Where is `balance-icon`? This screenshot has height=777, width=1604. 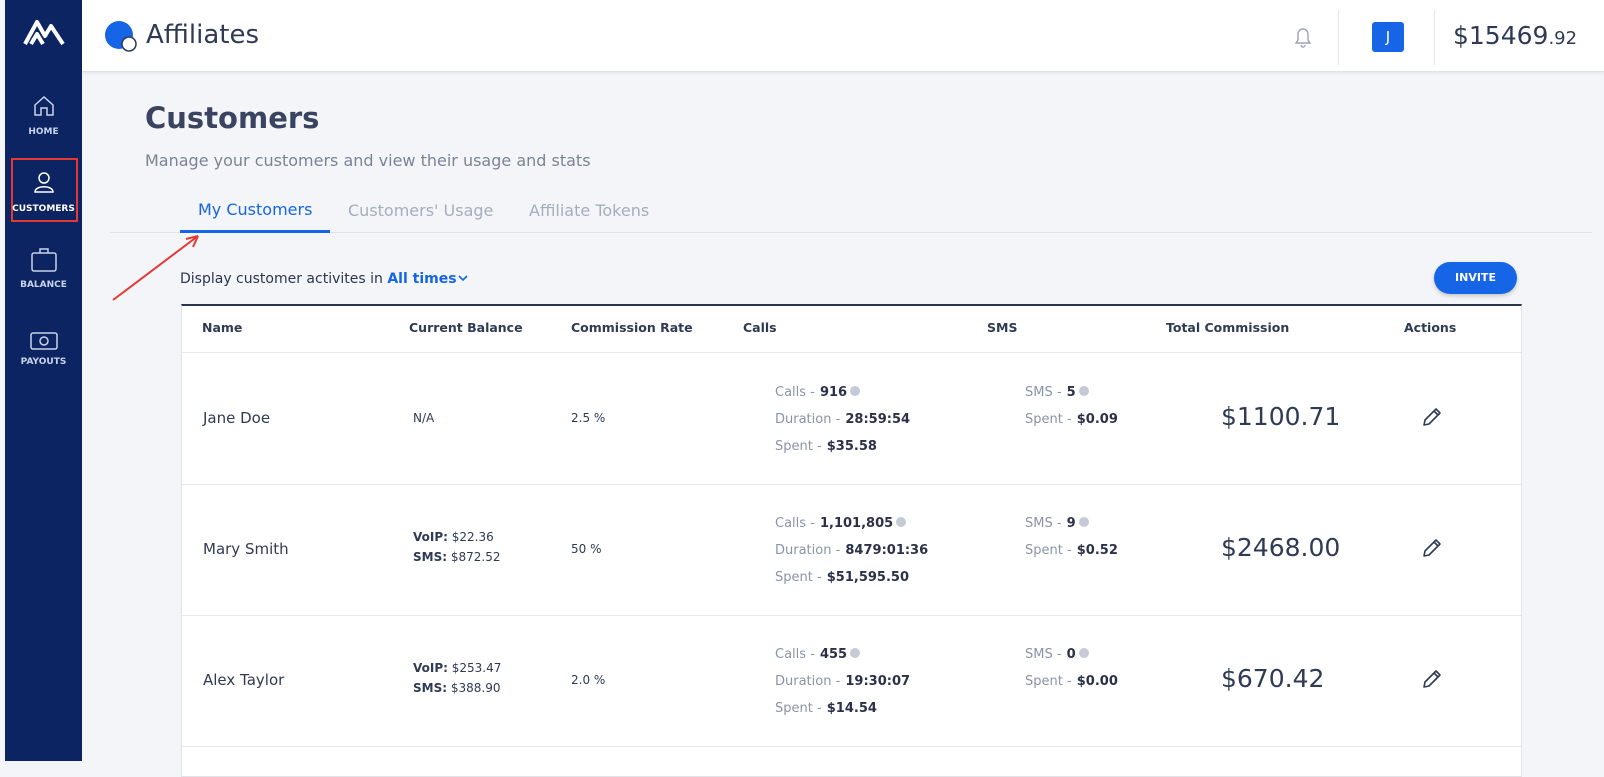 balance-icon is located at coordinates (44, 260).